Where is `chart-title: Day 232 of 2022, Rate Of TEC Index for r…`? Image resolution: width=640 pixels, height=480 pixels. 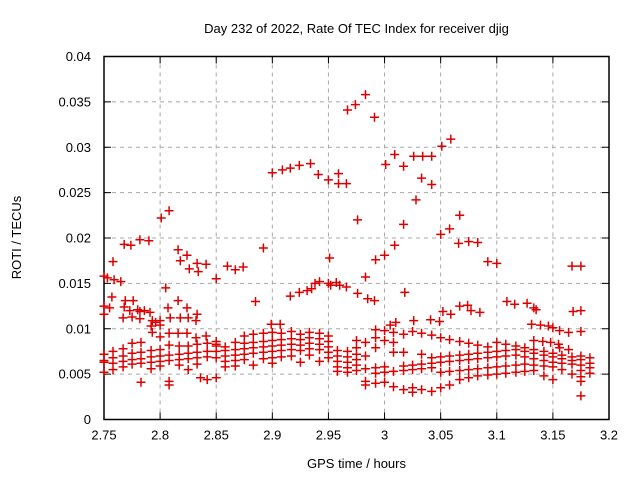 chart-title: Day 232 of 2022, Rate Of TEC Index for r… is located at coordinates (356, 28).